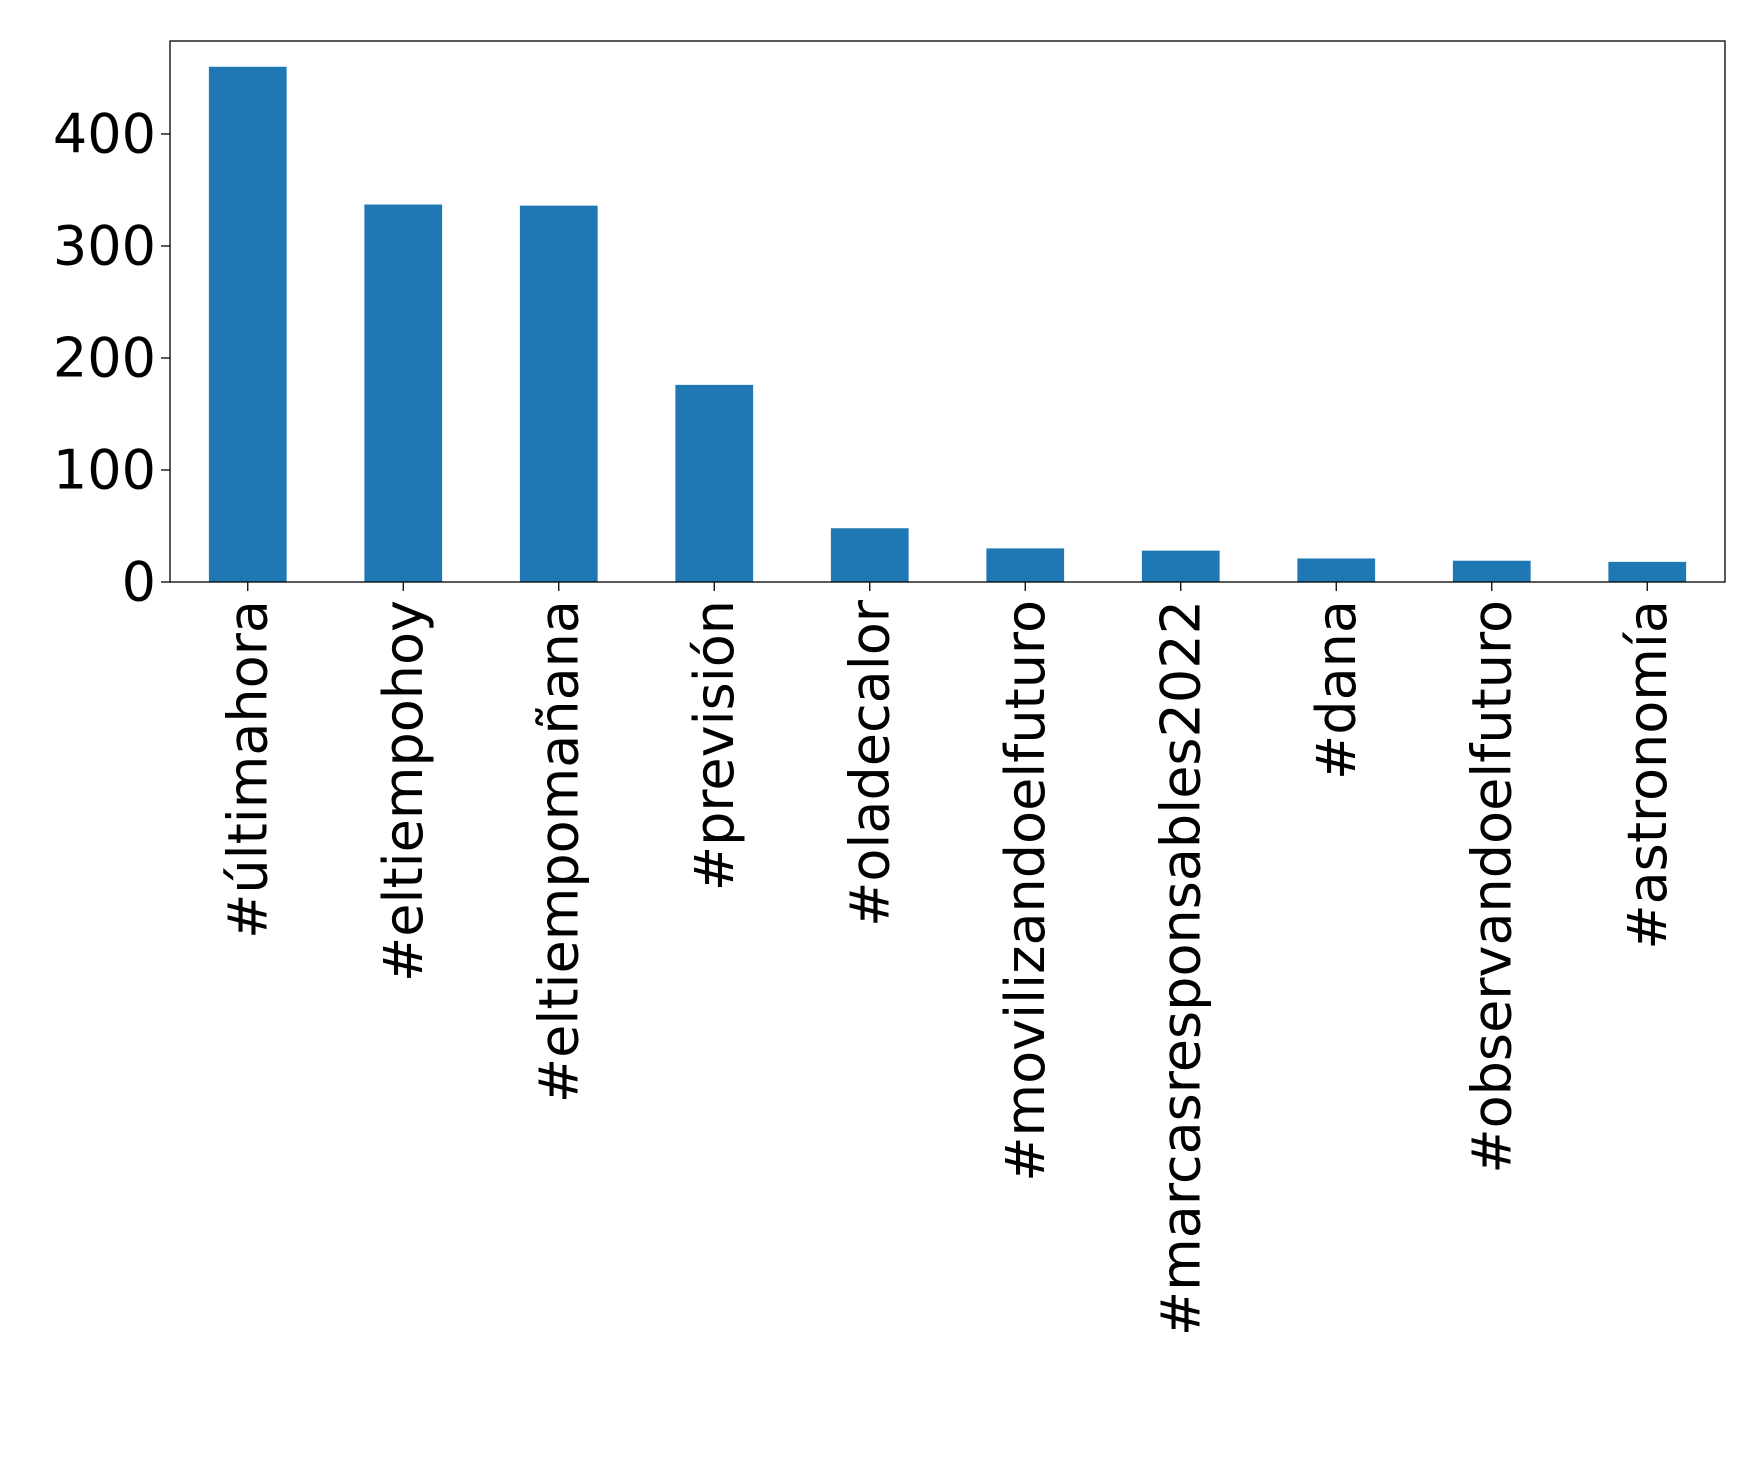 The image size is (1759, 1480). What do you see at coordinates (104, 133) in the screenshot?
I see `y-tick-label: 400` at bounding box center [104, 133].